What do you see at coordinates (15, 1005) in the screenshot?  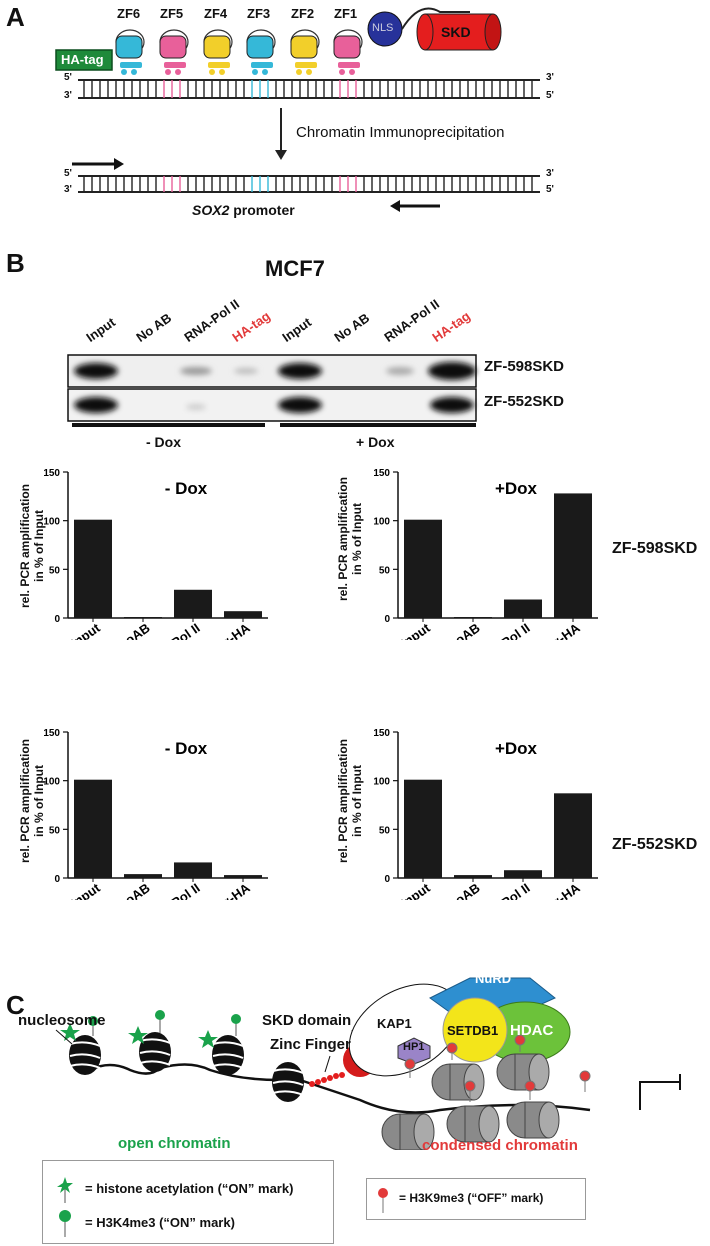 I see `panel-c-letter: C` at bounding box center [15, 1005].